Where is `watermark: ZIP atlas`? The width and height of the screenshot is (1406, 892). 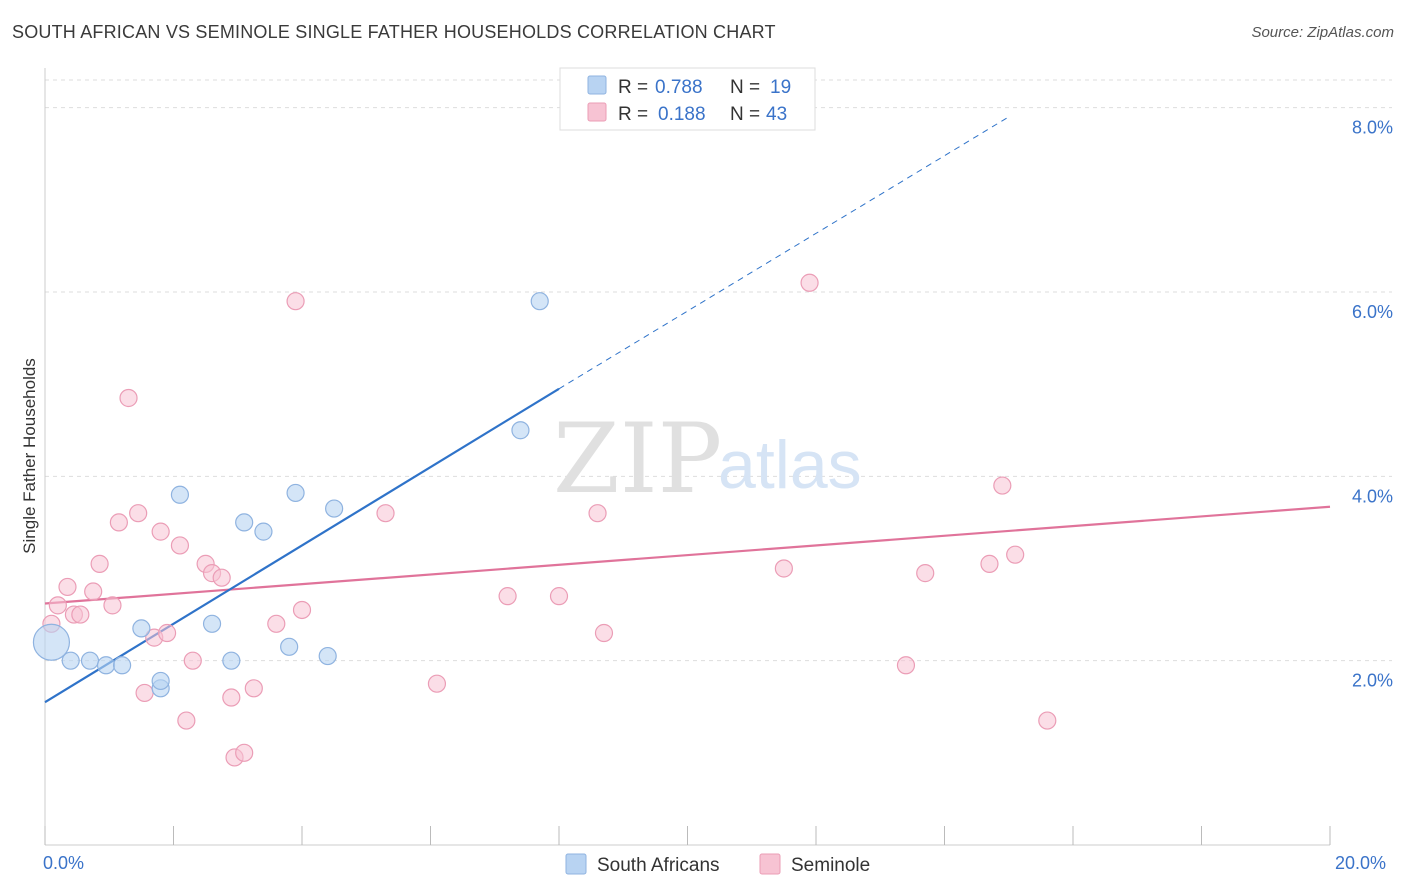
watermark: ZIP atlas is located at coordinates (707, 459).